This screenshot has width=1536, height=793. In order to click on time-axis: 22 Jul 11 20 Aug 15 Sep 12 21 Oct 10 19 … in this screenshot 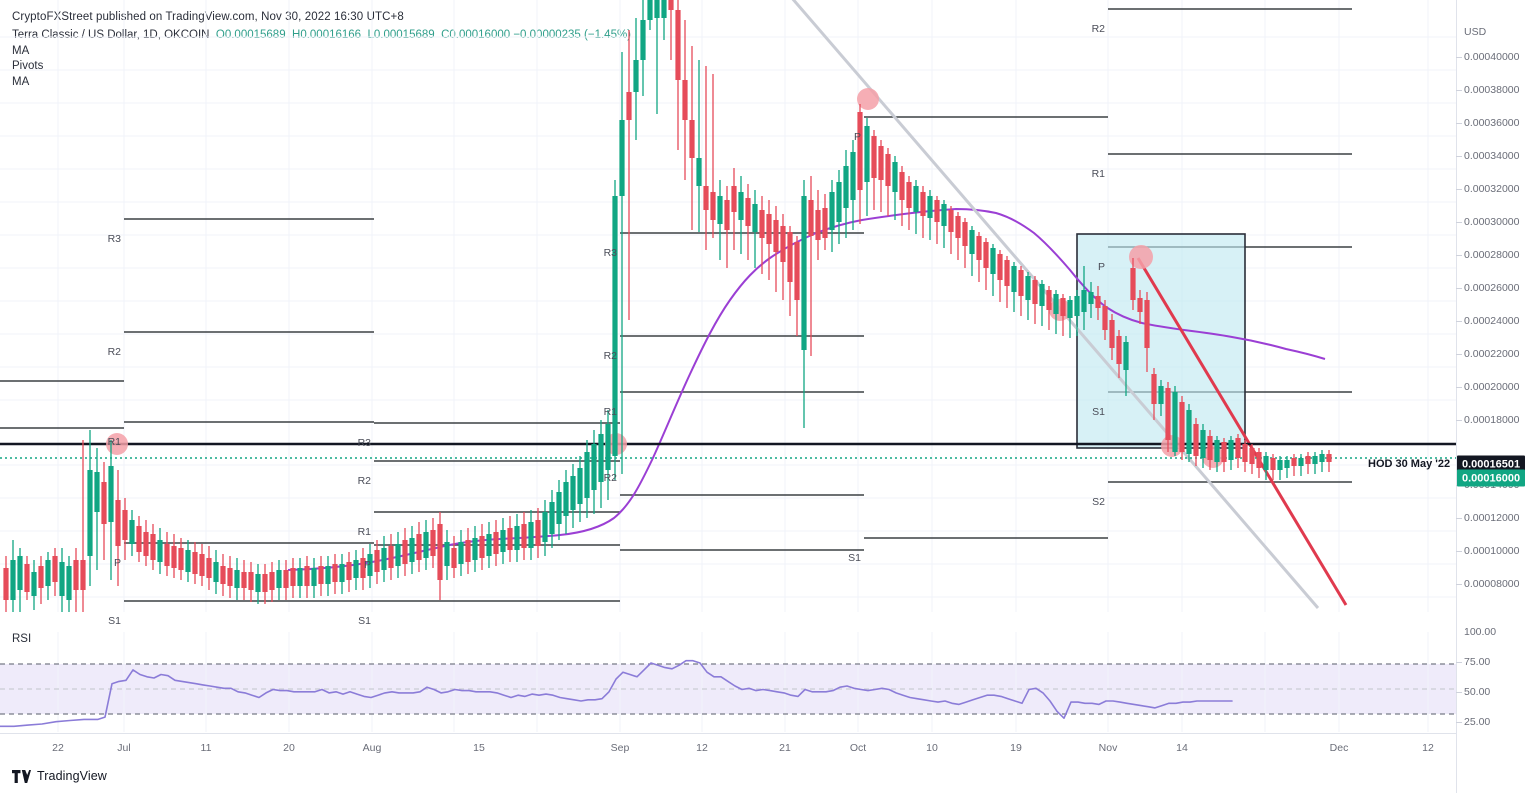, I will do `click(728, 747)`.